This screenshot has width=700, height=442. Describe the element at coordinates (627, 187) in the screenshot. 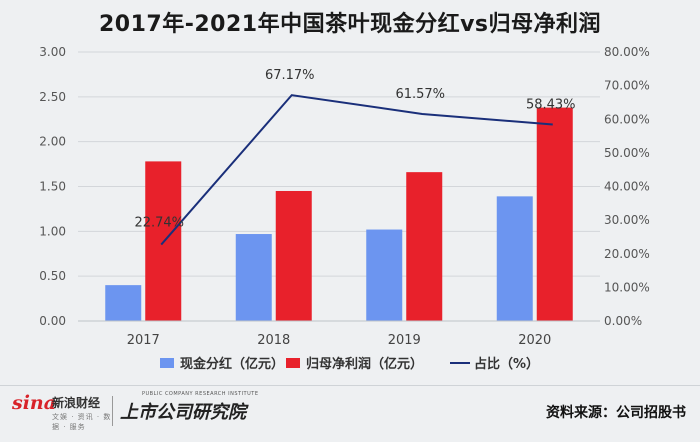

I see `right-axis-tick-label: 40.00%` at that location.